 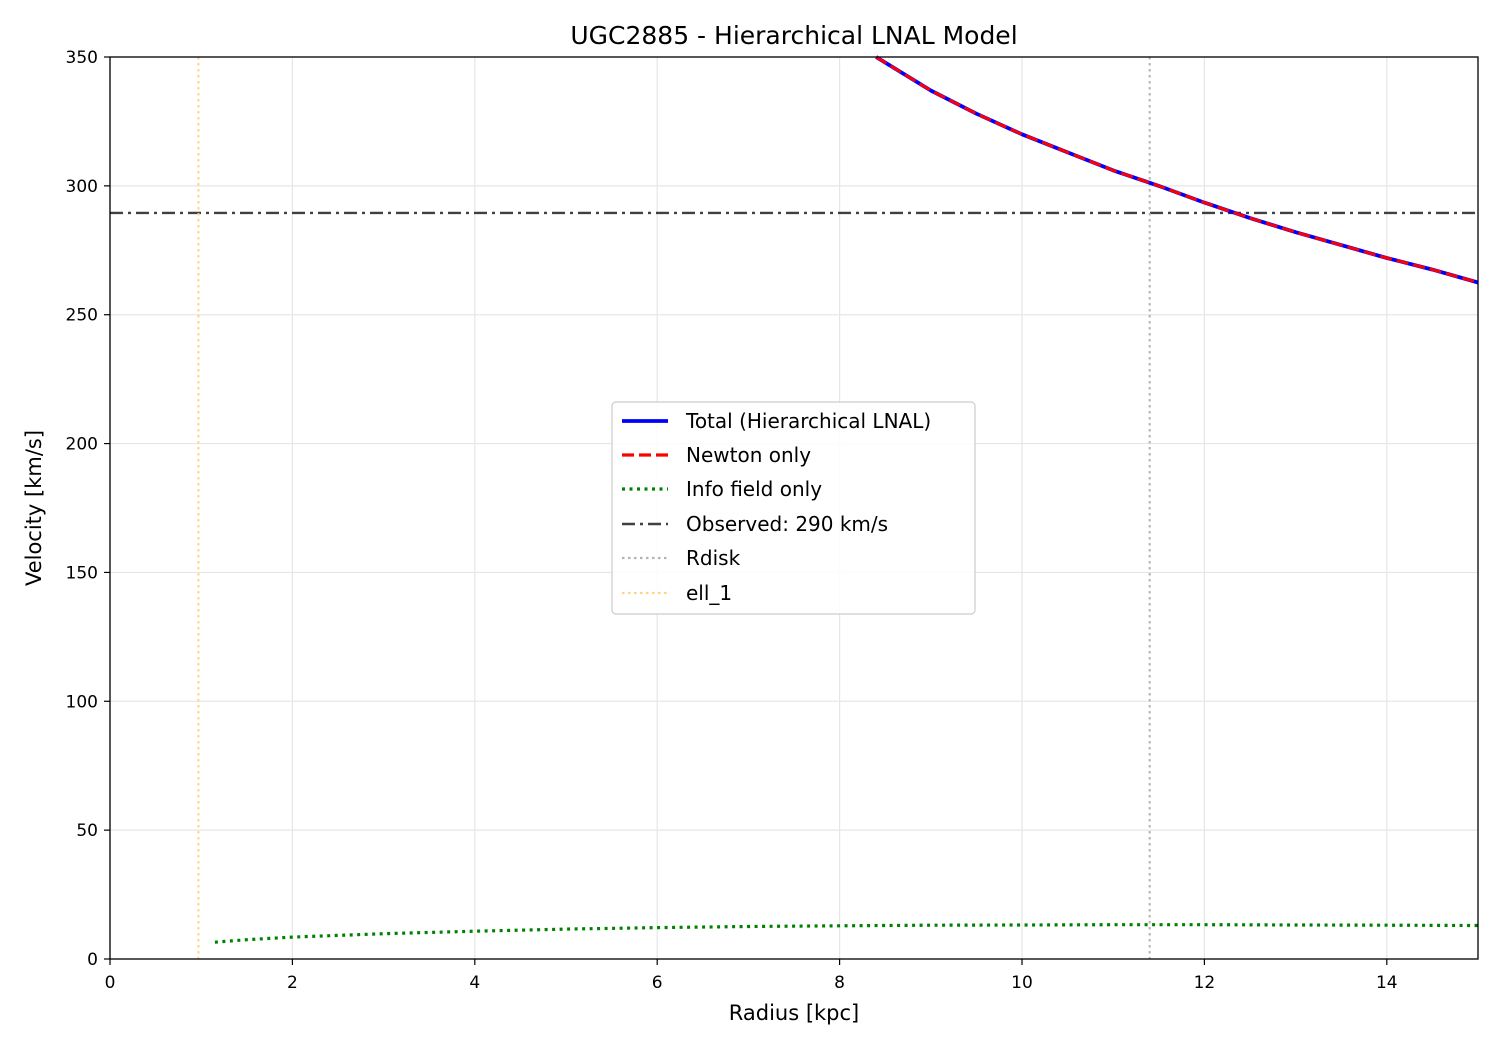 I want to click on chart-title: UGC2885 - Hierarchical LNAL Model, so click(x=793, y=35).